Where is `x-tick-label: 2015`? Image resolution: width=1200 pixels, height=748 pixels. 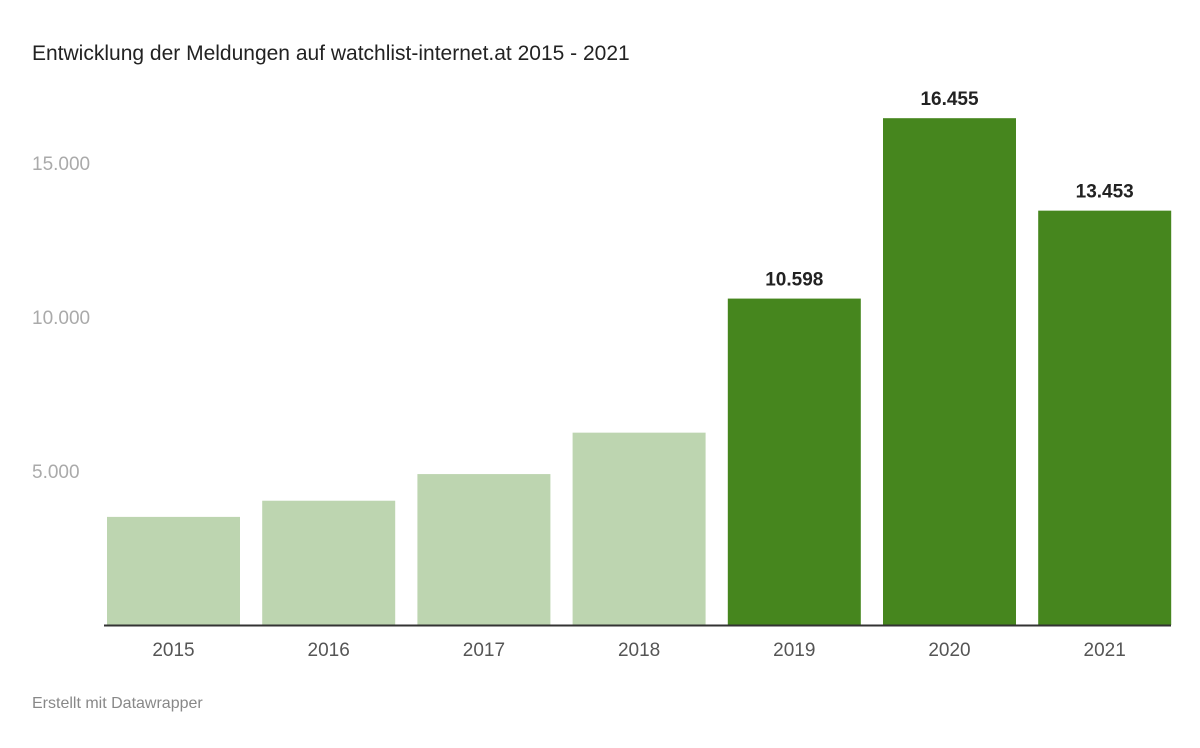
x-tick-label: 2015 is located at coordinates (173, 650).